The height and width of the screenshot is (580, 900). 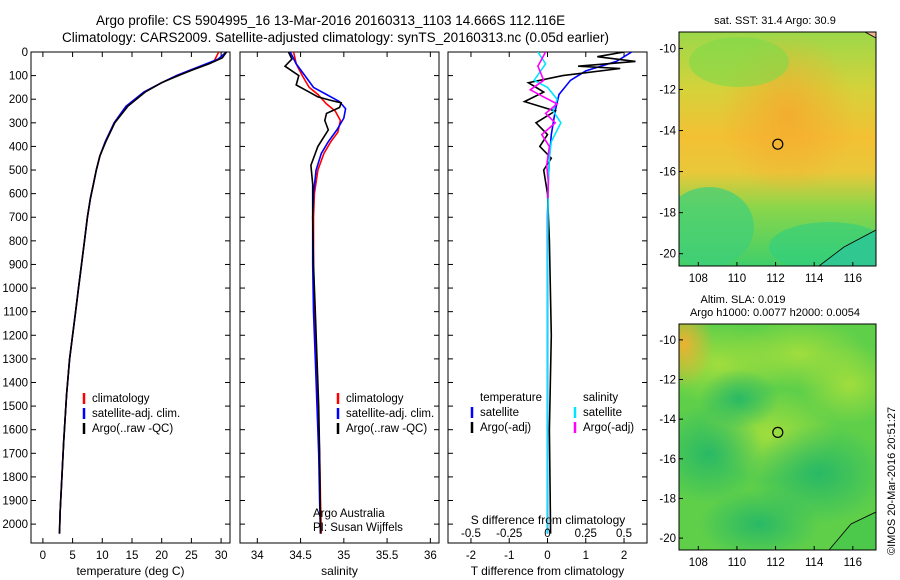 I want to click on temperature-ytick-label: 400, so click(x=18, y=147).